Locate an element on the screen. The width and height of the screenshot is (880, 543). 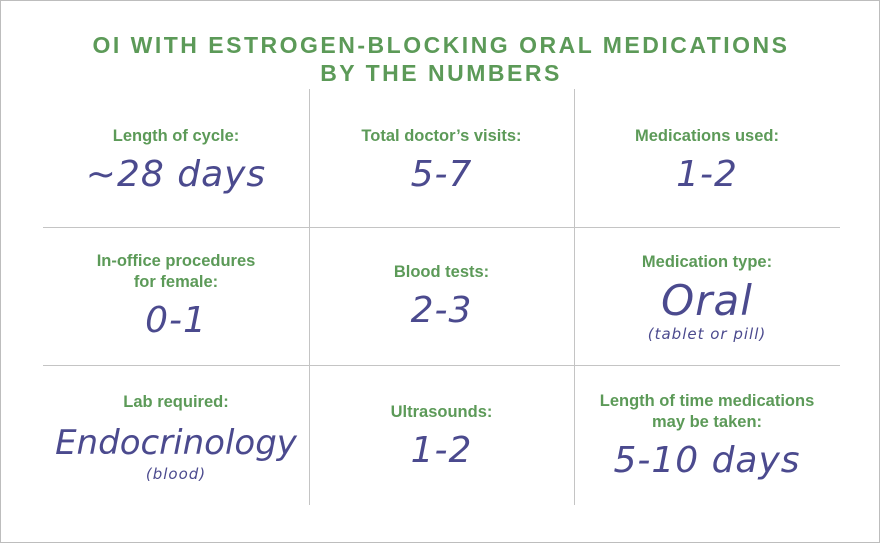
grid-divider-vertical-right is located at coordinates (574, 297).